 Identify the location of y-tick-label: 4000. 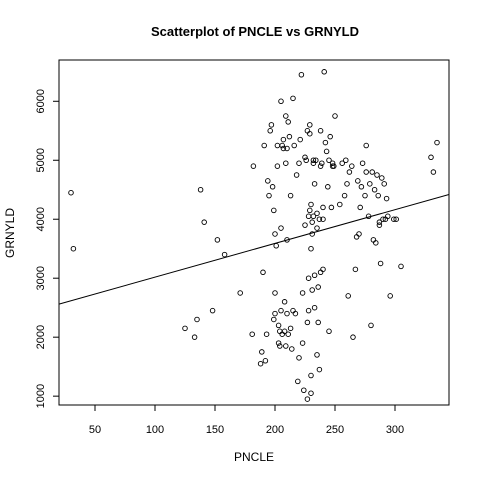
(41, 219).